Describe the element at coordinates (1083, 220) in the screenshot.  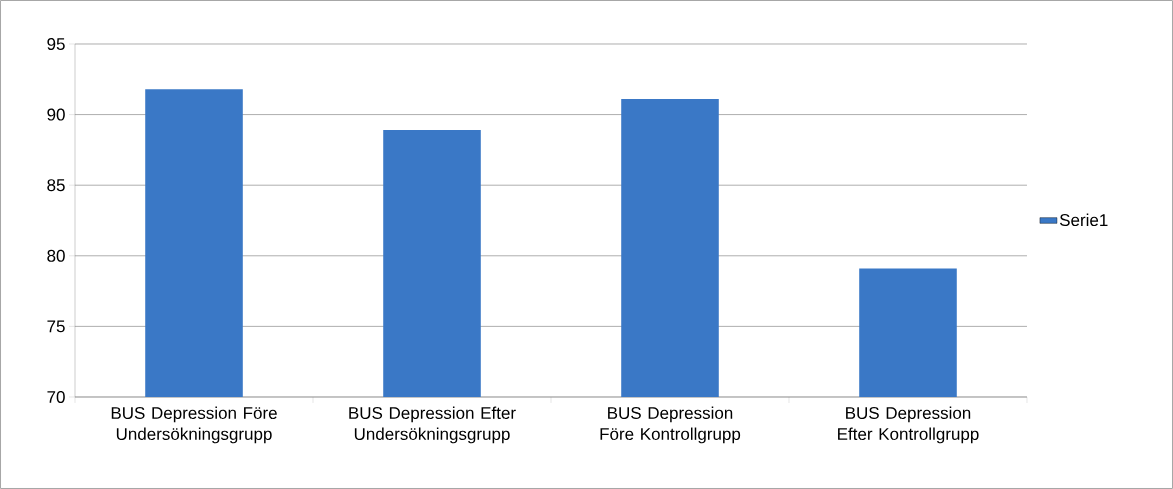
I see `legend-label: Serie1` at that location.